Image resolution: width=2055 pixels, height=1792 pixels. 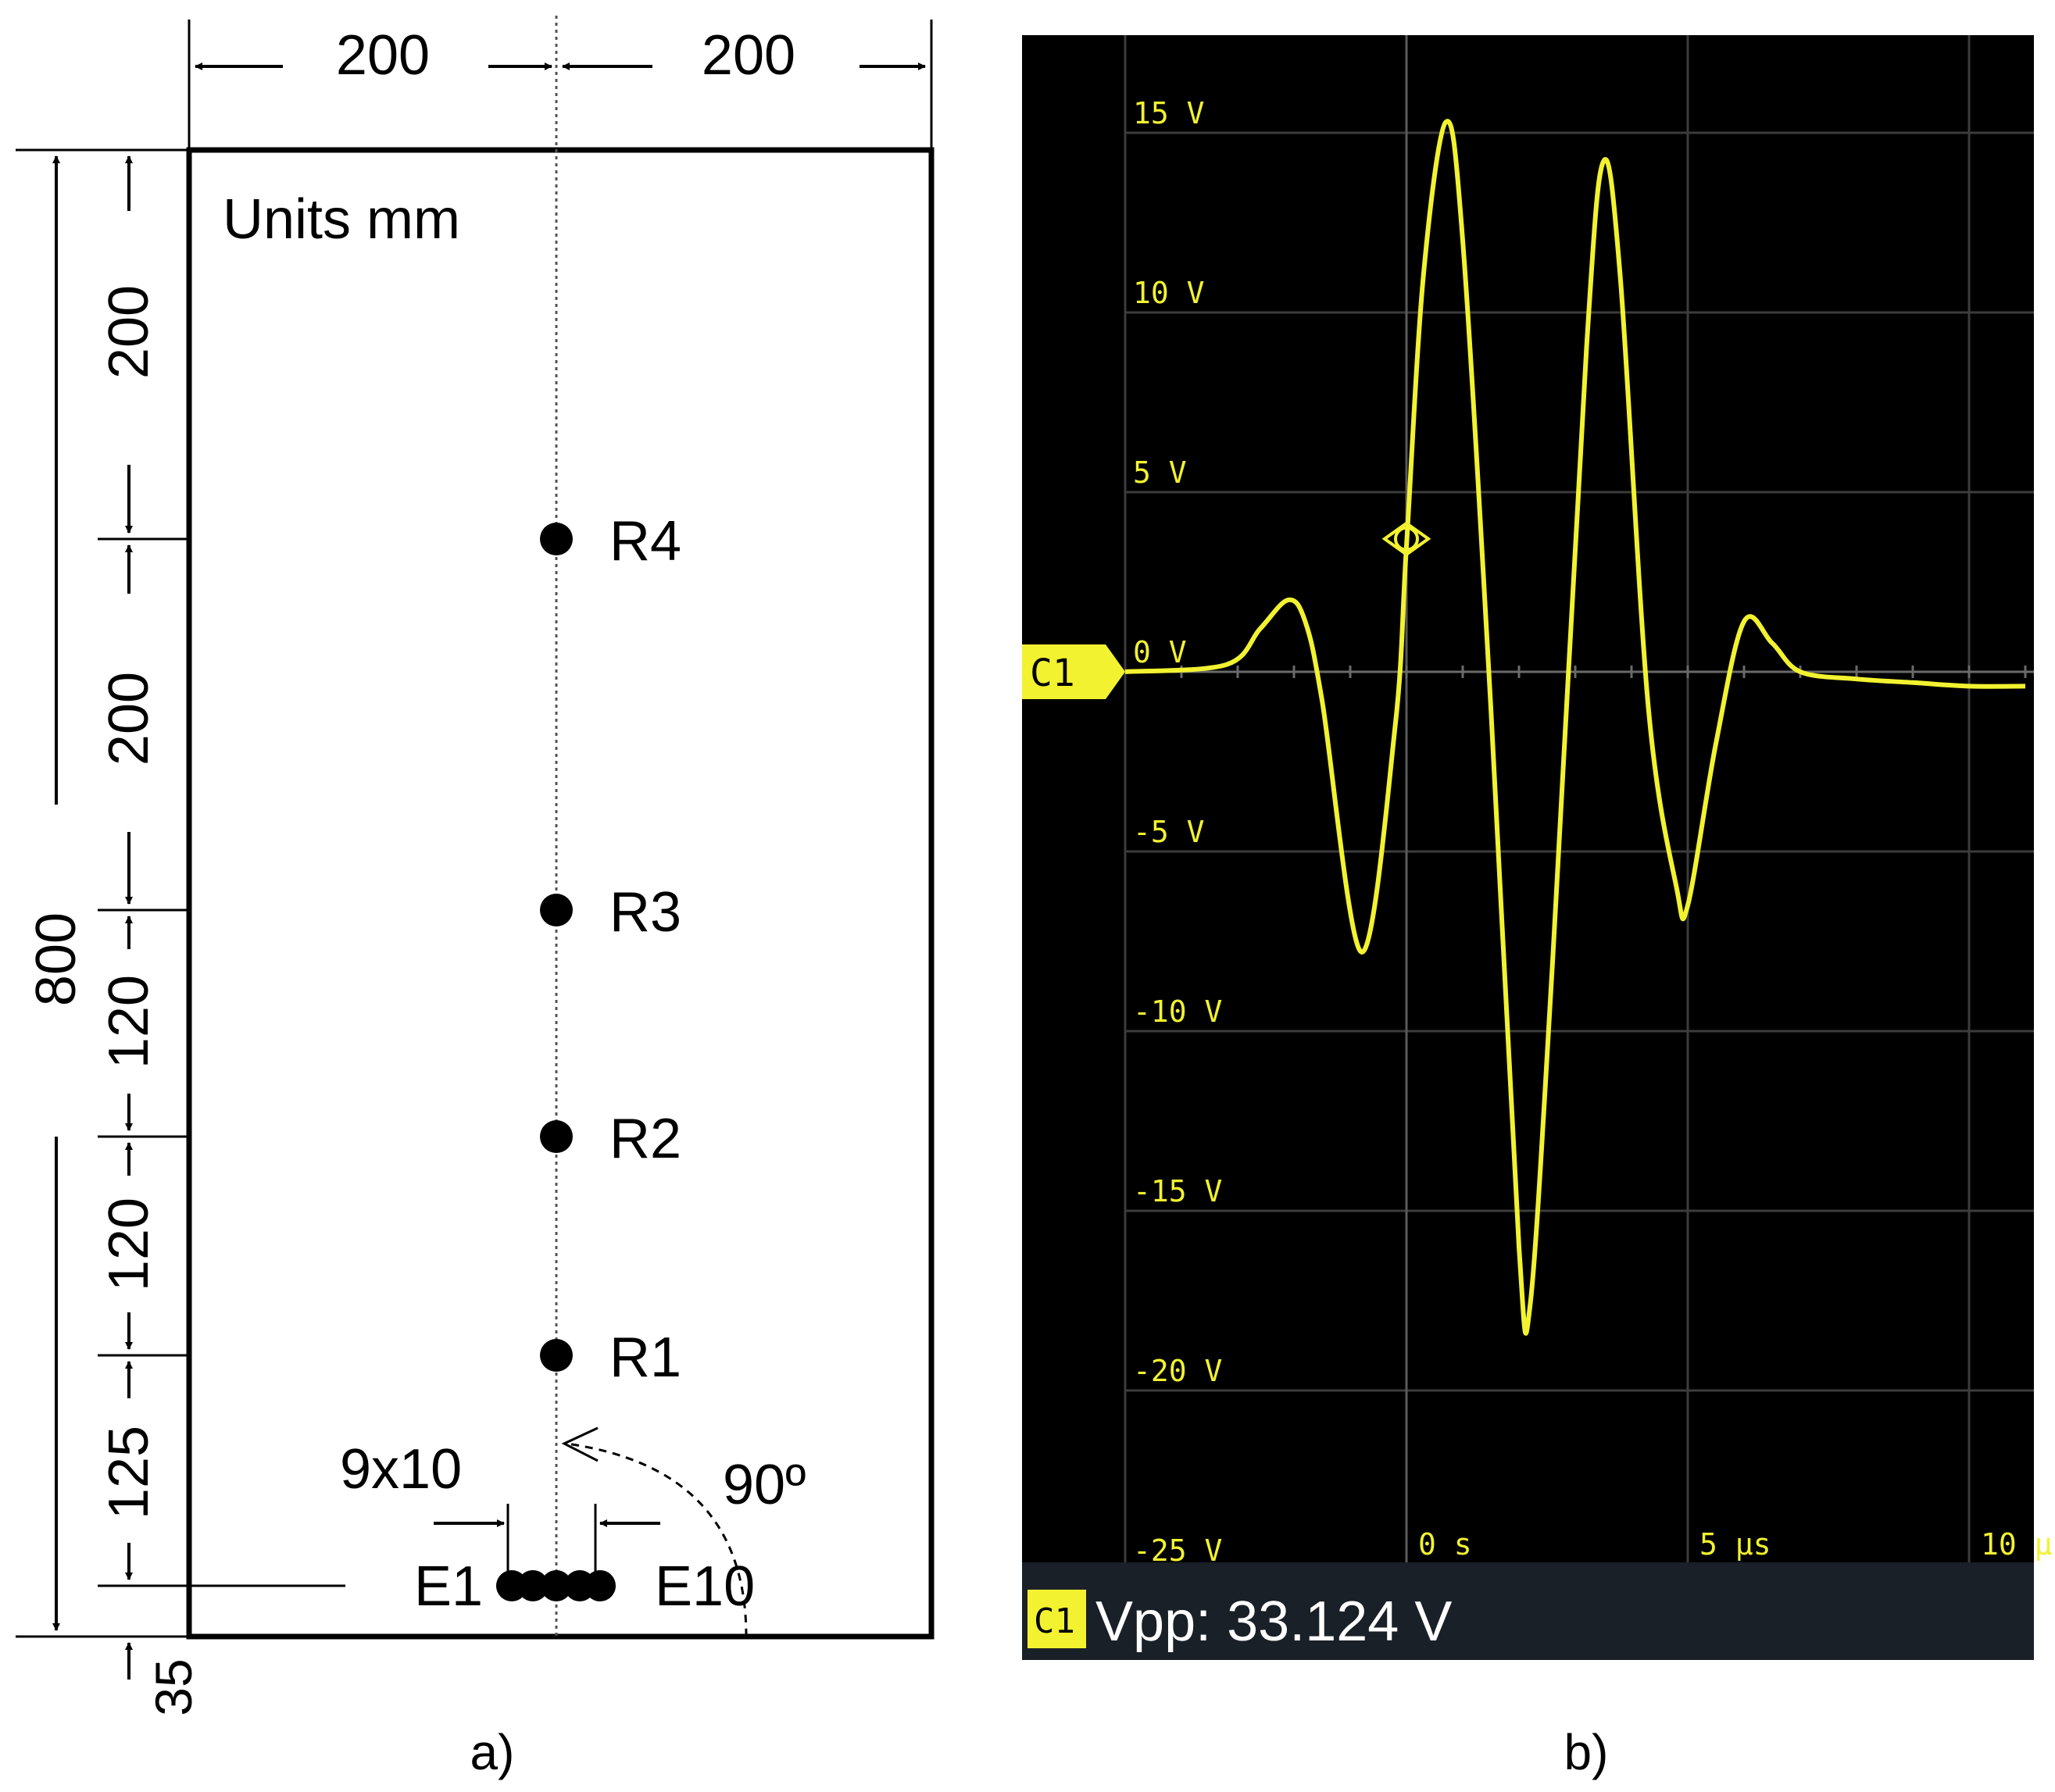 What do you see at coordinates (341, 219) in the screenshot?
I see `units-label: Units mm` at bounding box center [341, 219].